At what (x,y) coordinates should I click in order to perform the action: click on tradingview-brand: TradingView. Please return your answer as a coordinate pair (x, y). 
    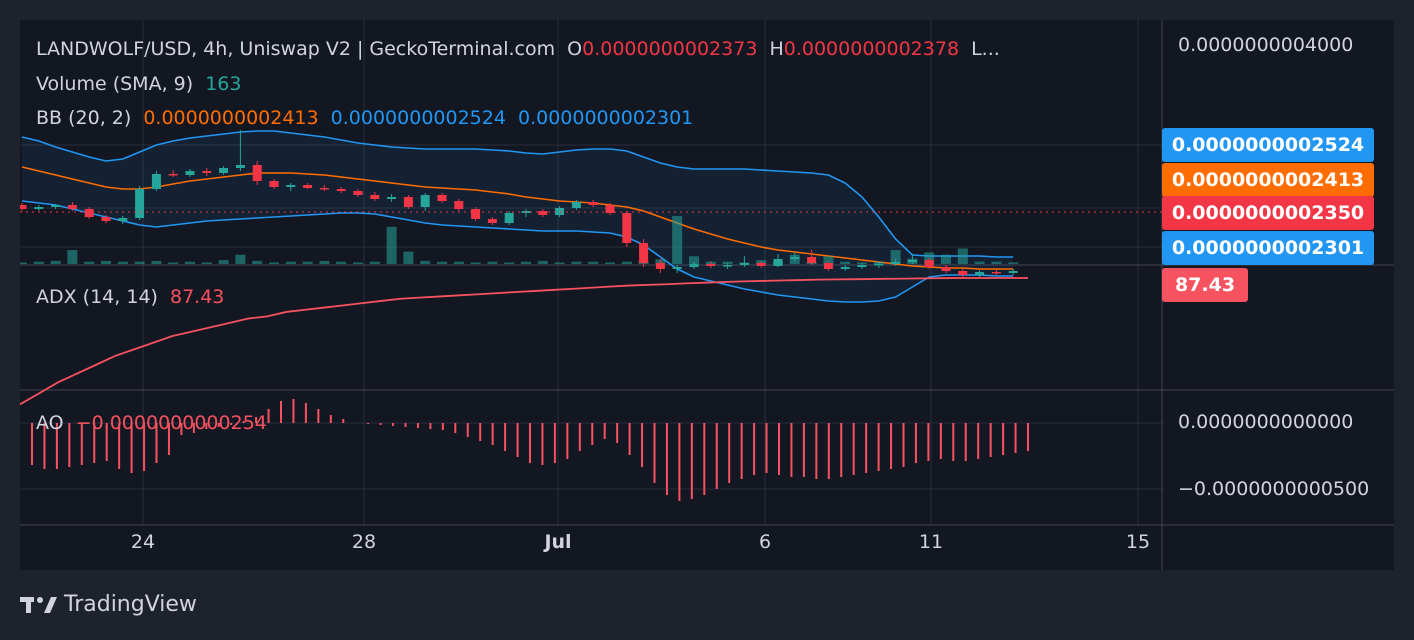
    Looking at the image, I should click on (108, 604).